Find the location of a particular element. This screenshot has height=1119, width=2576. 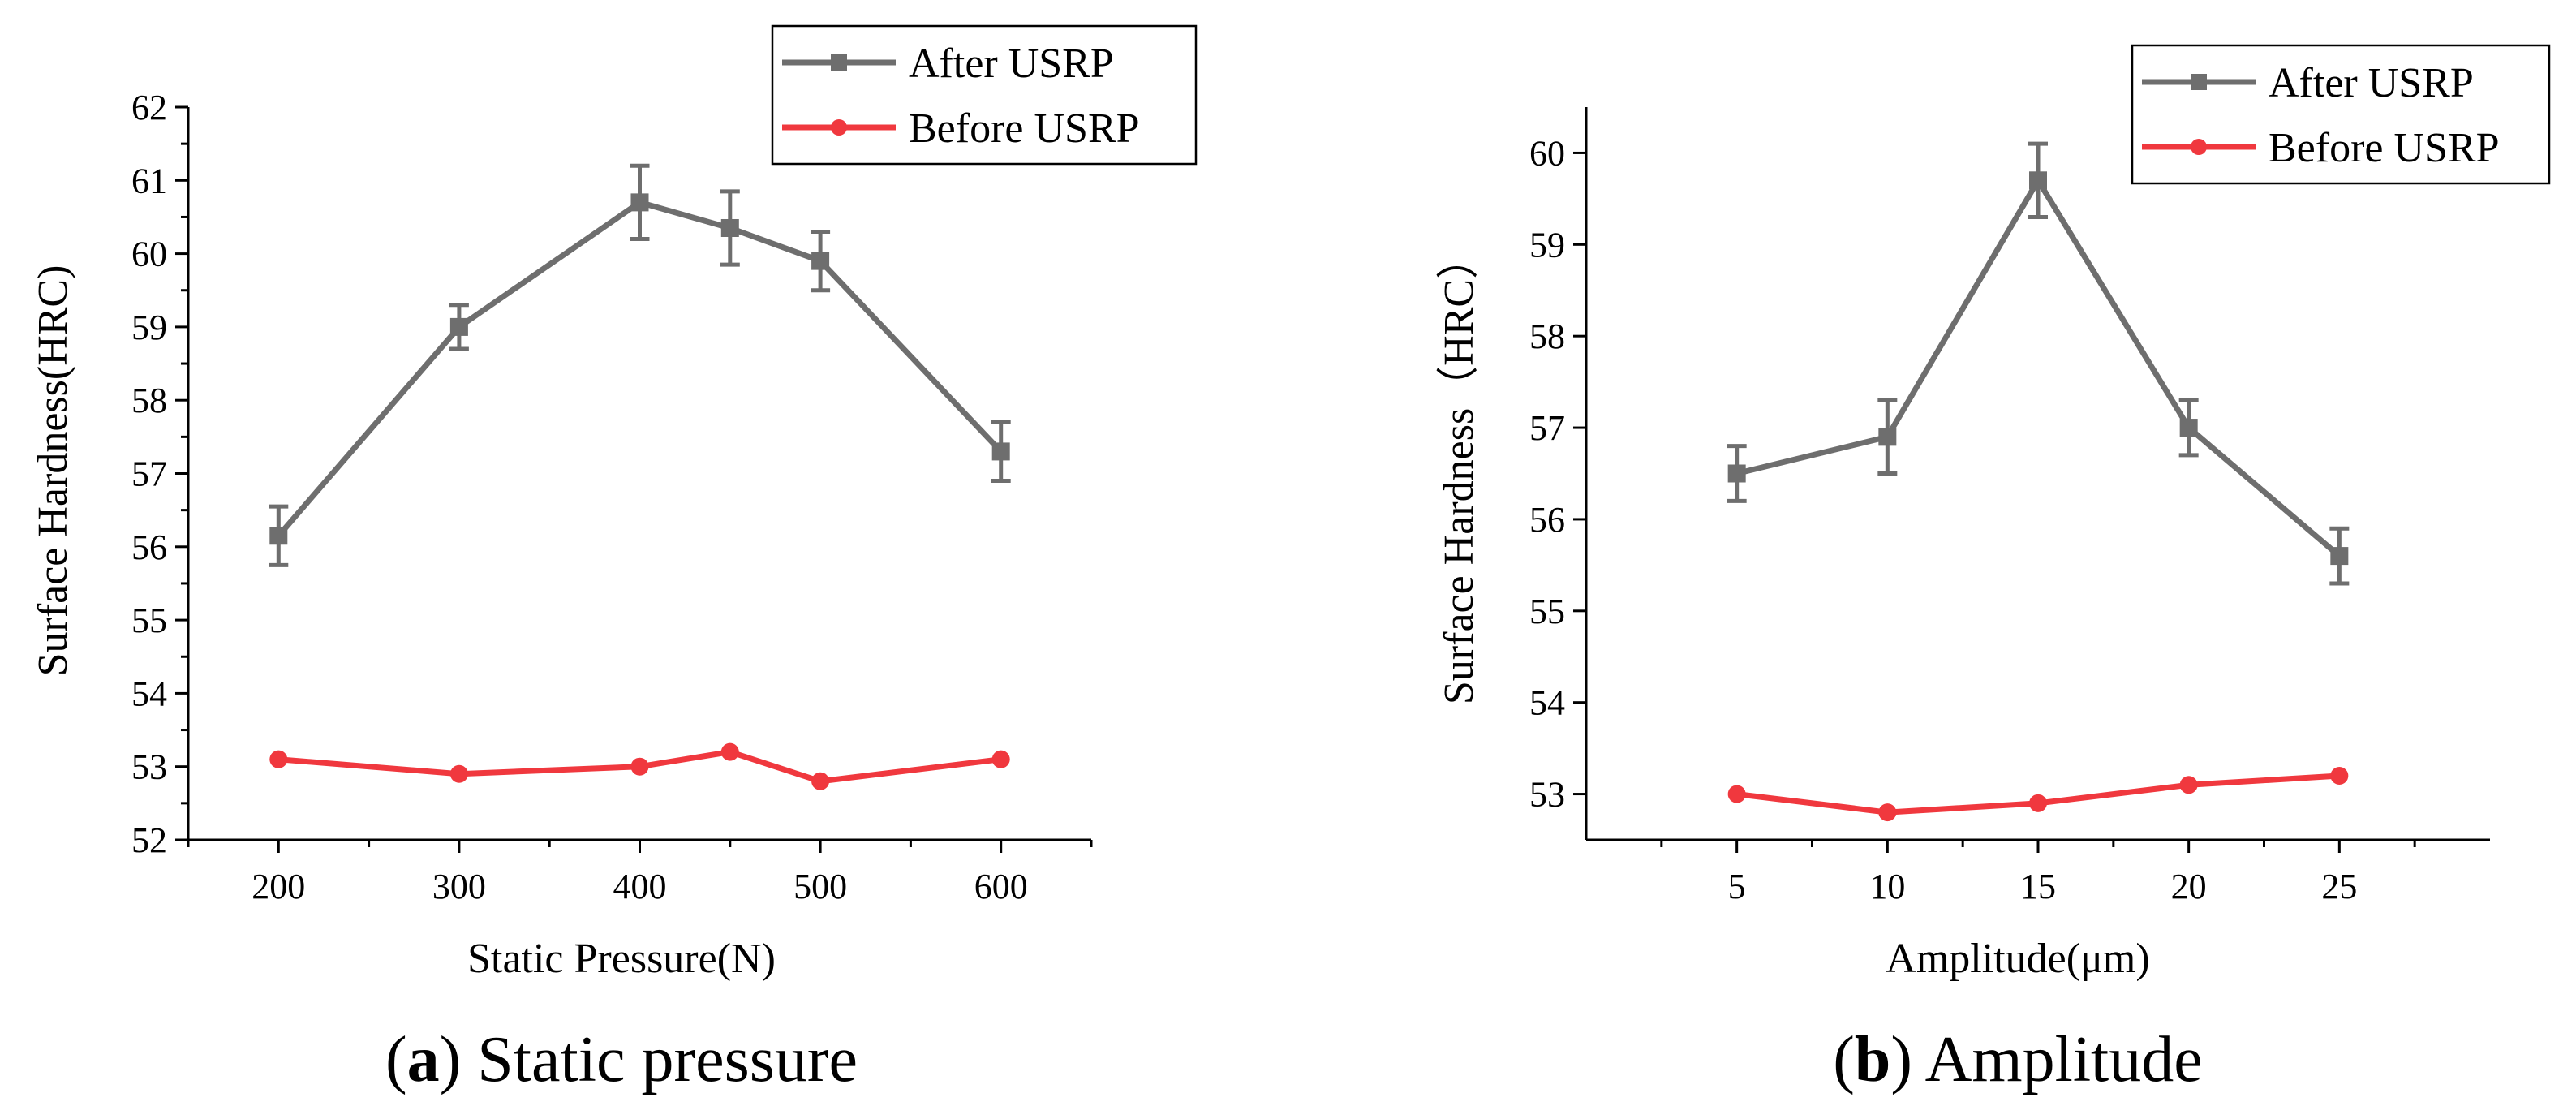

b-x-tick-label: 5 is located at coordinates (1737, 887).